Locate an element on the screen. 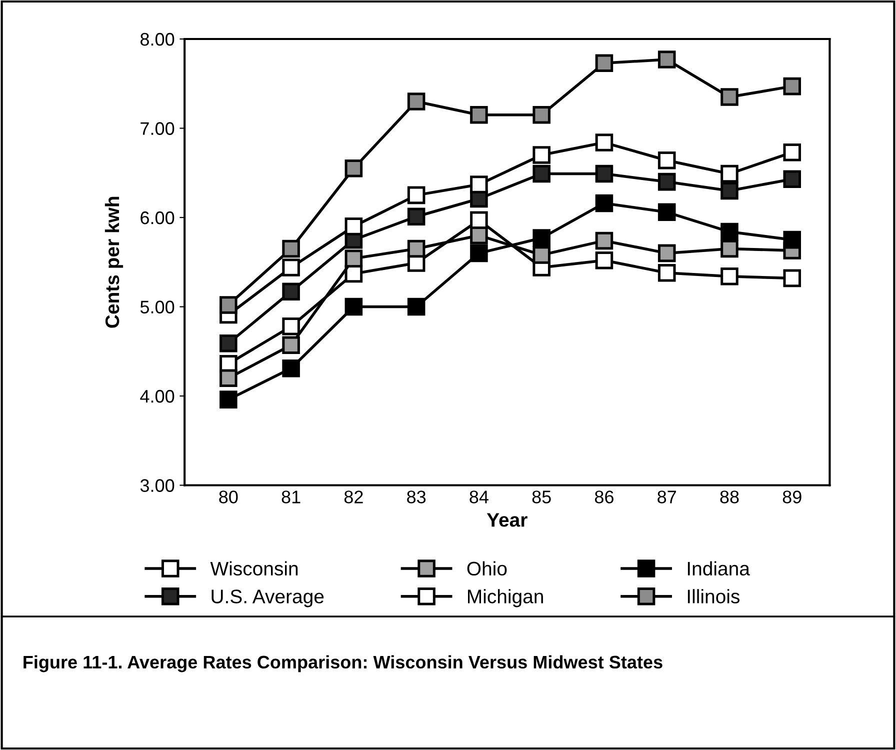  x-axis-title: Year is located at coordinates (507, 520).